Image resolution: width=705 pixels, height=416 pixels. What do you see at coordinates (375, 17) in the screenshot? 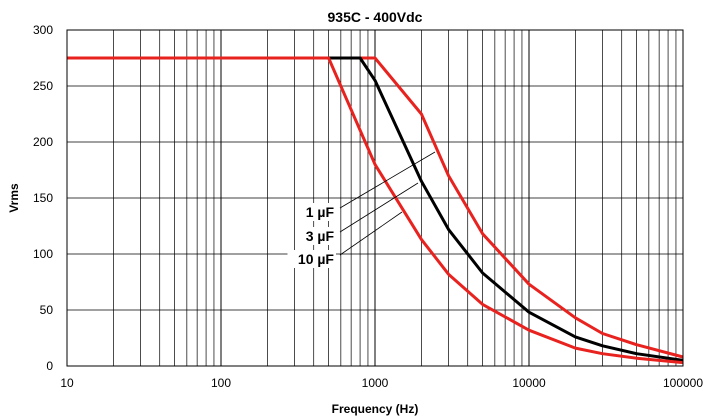
I see `chart-title: 935C - 400Vdc` at bounding box center [375, 17].